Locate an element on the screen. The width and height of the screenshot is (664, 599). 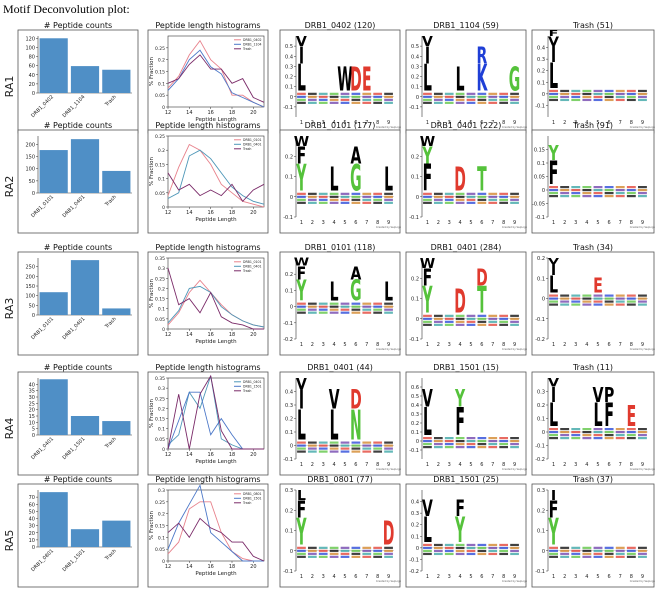
counts-ytick-label: 35 is located at coordinates (32, 392).